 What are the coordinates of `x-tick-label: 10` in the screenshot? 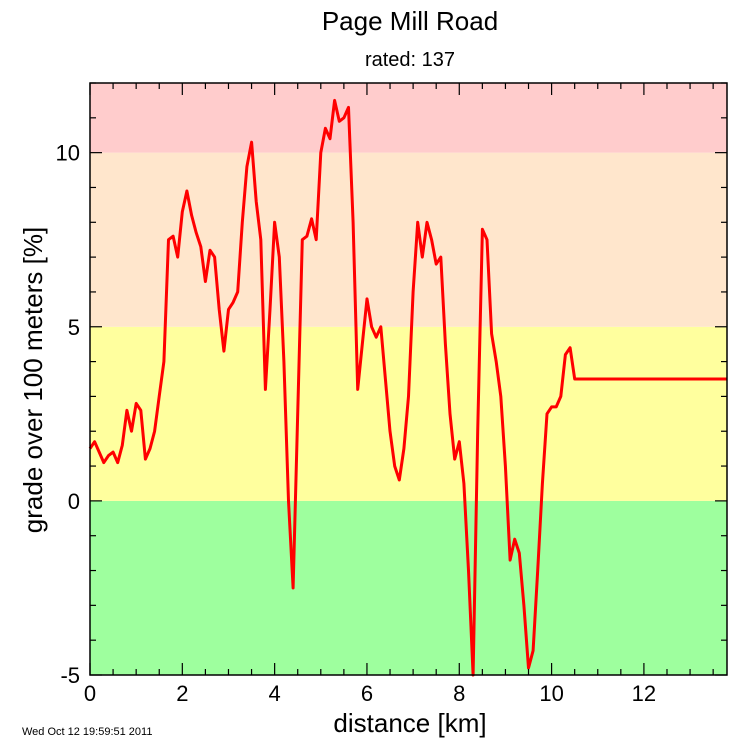 It's located at (551, 693).